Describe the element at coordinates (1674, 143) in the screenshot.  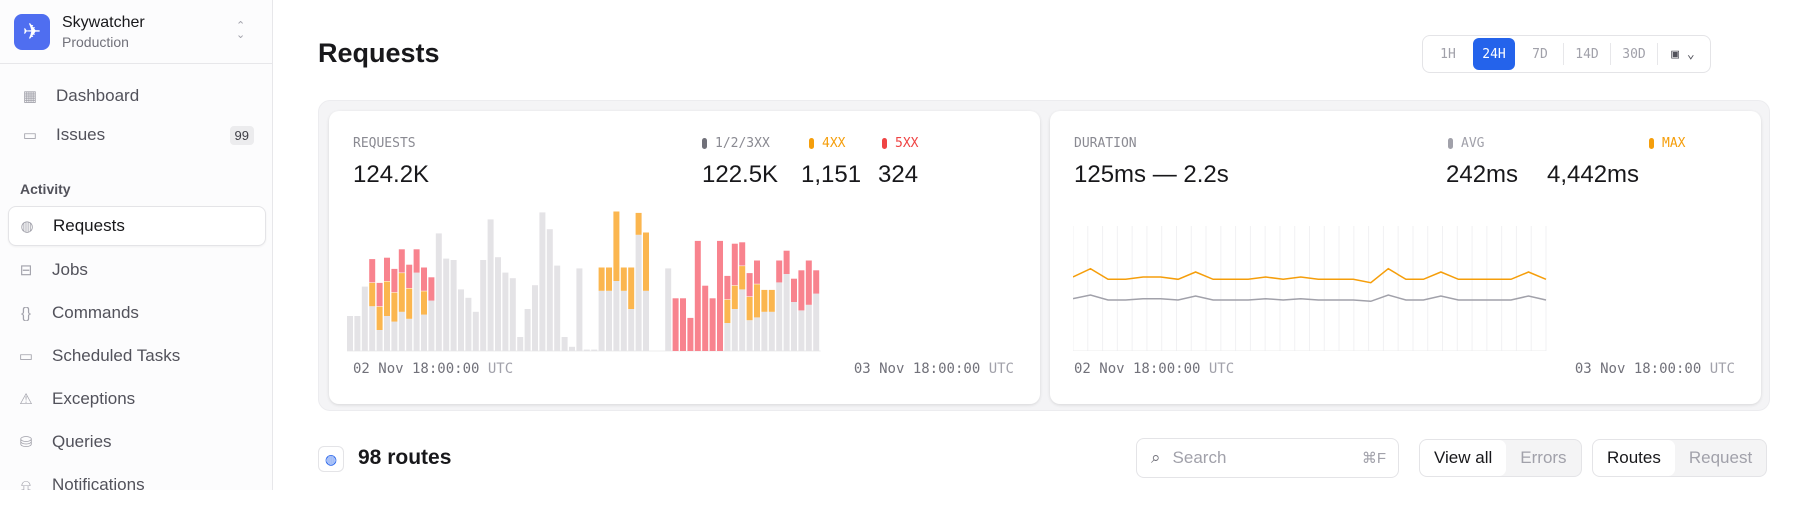
I see `legend-label: MAX` at that location.